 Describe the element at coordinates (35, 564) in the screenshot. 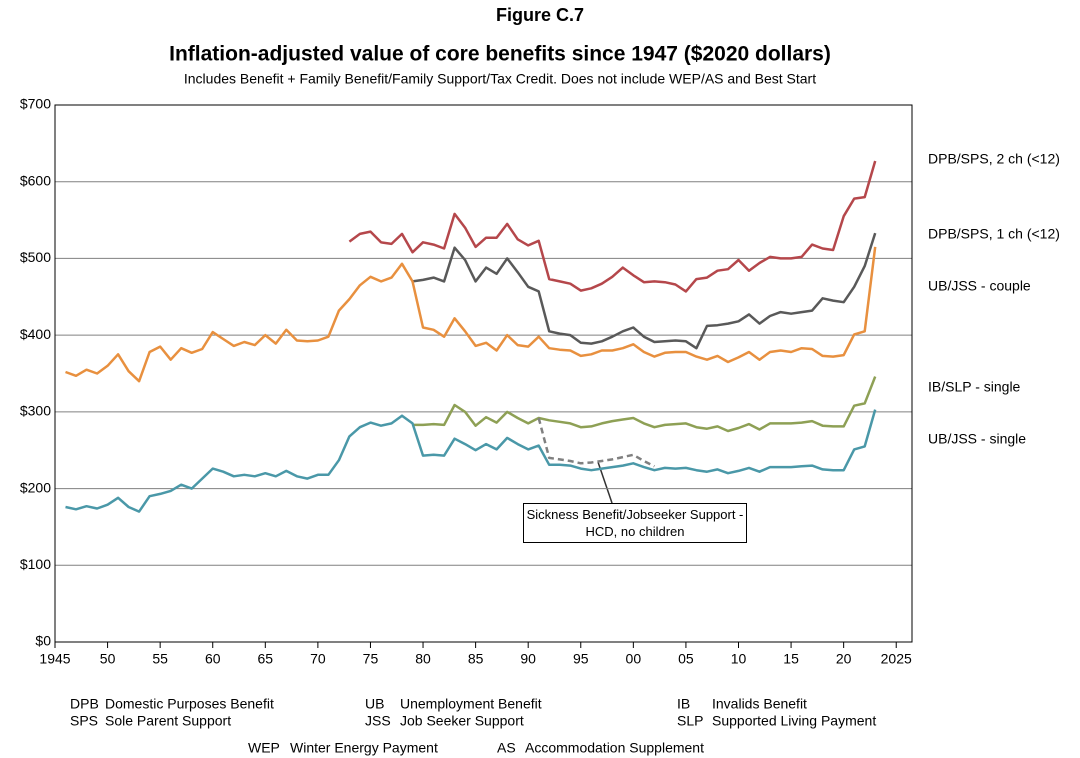

I see `y-tick-label: $100` at that location.